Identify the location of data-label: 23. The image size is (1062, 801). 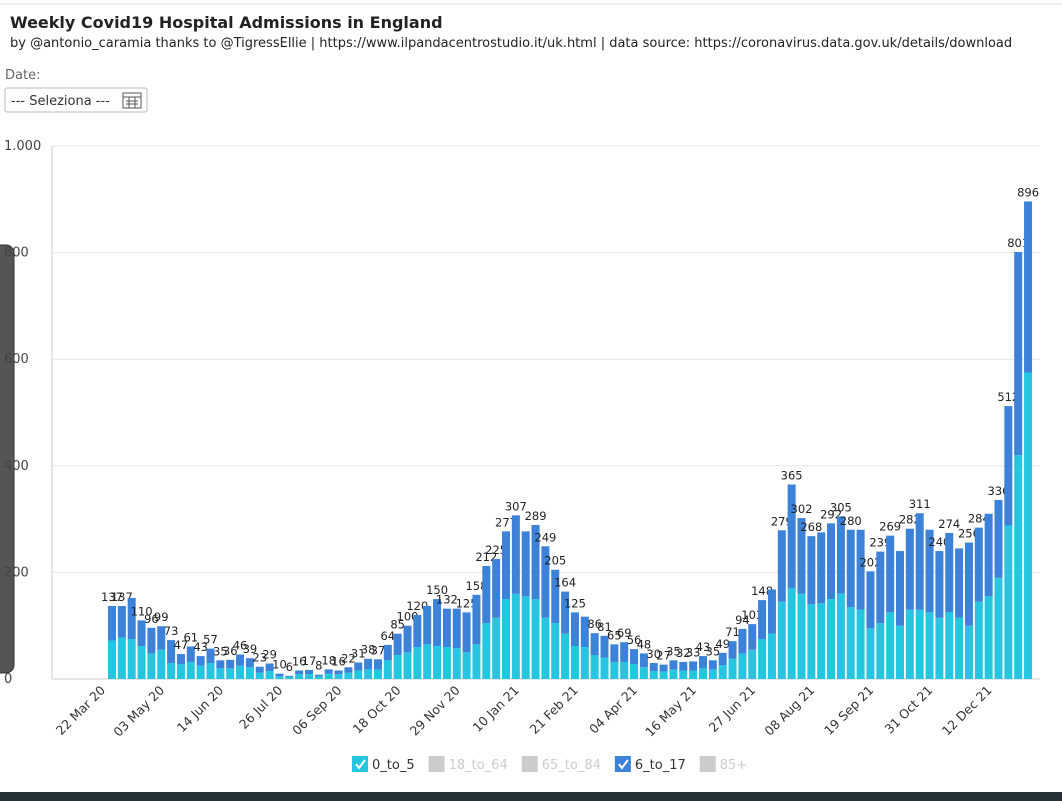
(259, 658).